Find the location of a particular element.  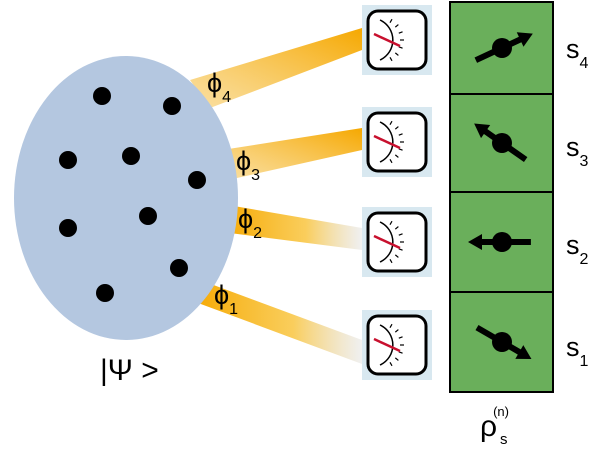

phi-label-1: ϕ1 is located at coordinates (226, 299).